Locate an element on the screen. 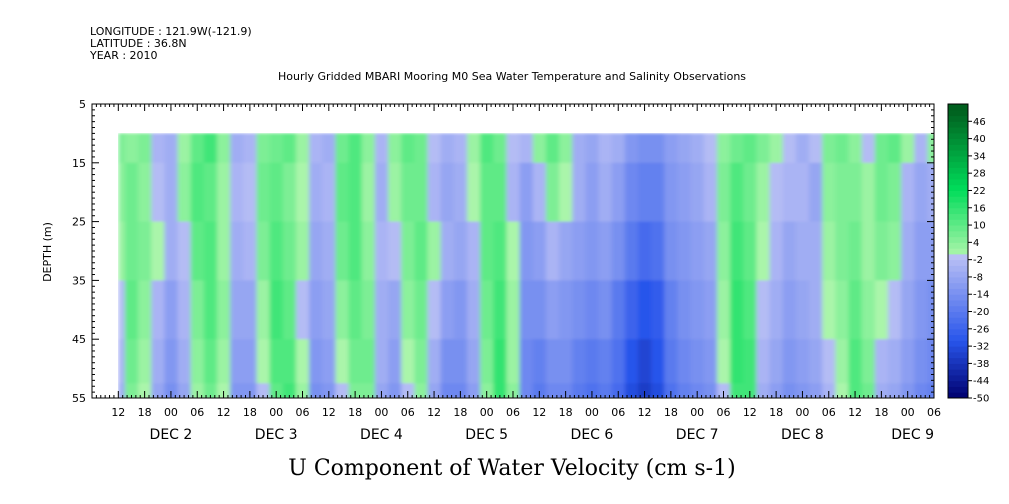 This screenshot has height=504, width=1009. latitude-label: LATITUDE : 36.8N is located at coordinates (138, 43).